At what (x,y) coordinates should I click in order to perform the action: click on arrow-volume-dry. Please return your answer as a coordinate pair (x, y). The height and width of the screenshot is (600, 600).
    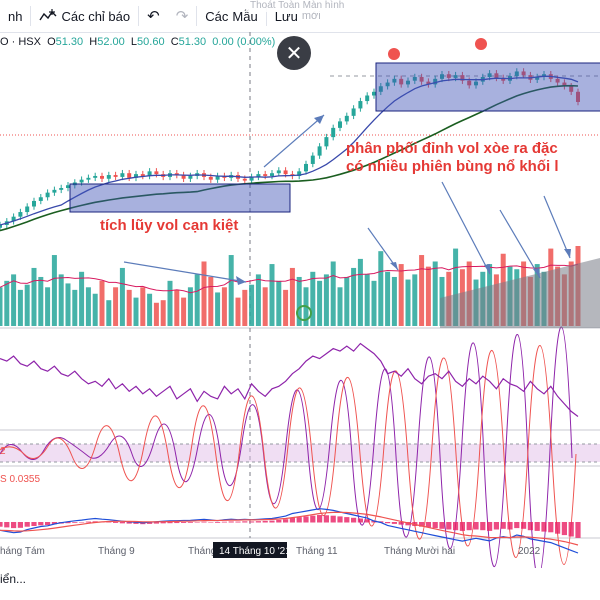
    Looking at the image, I should click on (185, 272).